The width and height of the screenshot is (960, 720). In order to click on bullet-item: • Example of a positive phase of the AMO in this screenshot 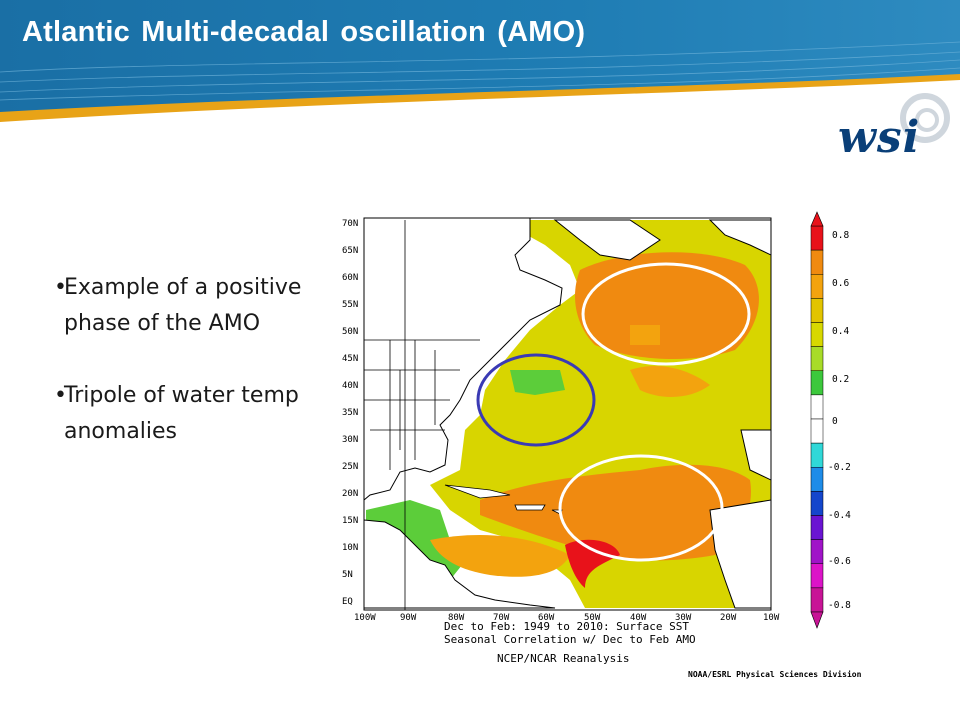, I will do `click(179, 306)`.